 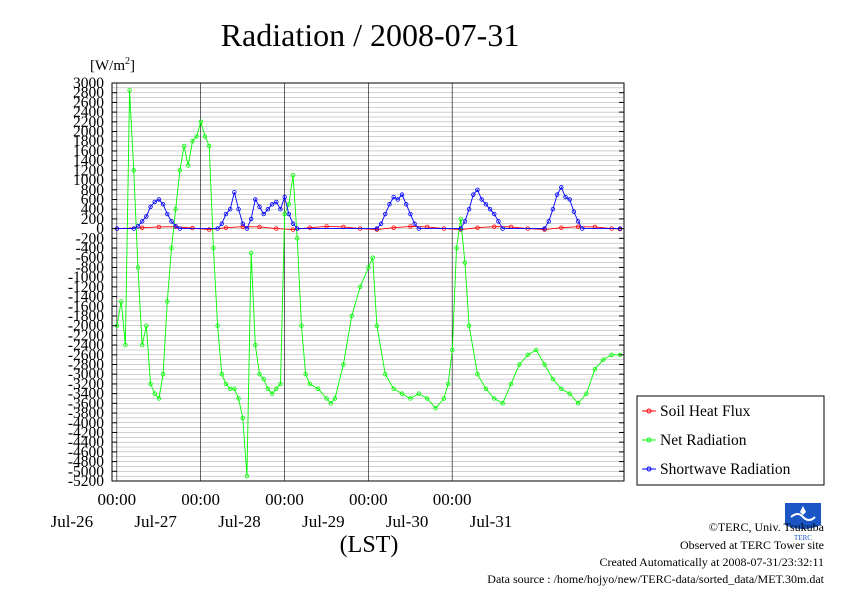 What do you see at coordinates (155, 521) in the screenshot?
I see `x-tick-date-label: Jul-27` at bounding box center [155, 521].